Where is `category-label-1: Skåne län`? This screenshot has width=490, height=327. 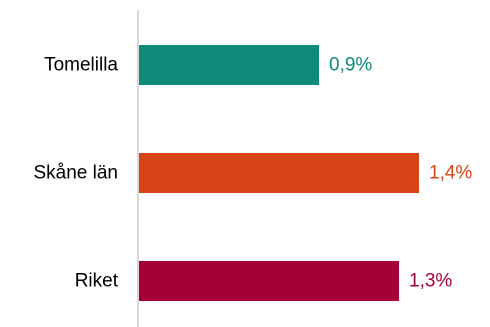 category-label-1: Skåne län is located at coordinates (75, 173).